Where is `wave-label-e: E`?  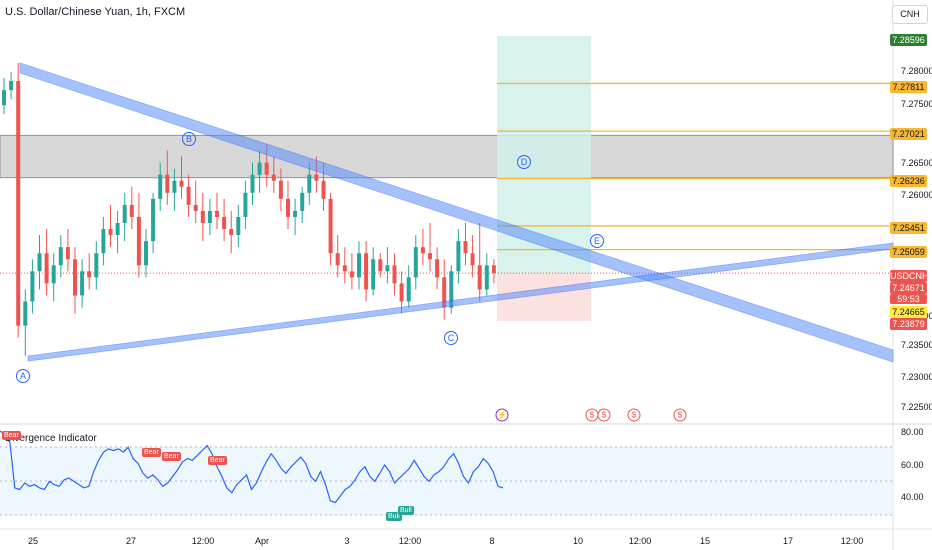
wave-label-e: E is located at coordinates (597, 241).